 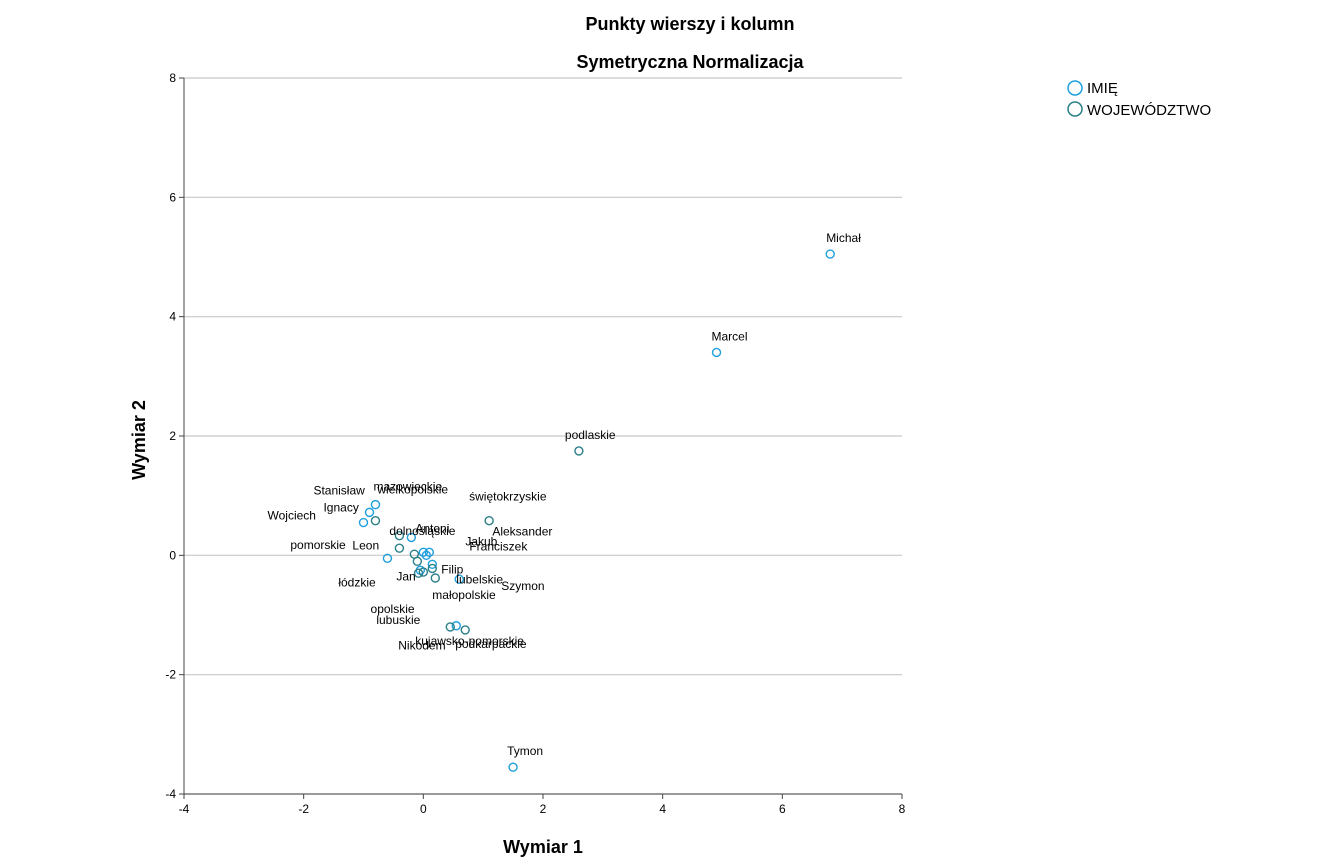 What do you see at coordinates (481, 541) in the screenshot?
I see `point-label: Jakub` at bounding box center [481, 541].